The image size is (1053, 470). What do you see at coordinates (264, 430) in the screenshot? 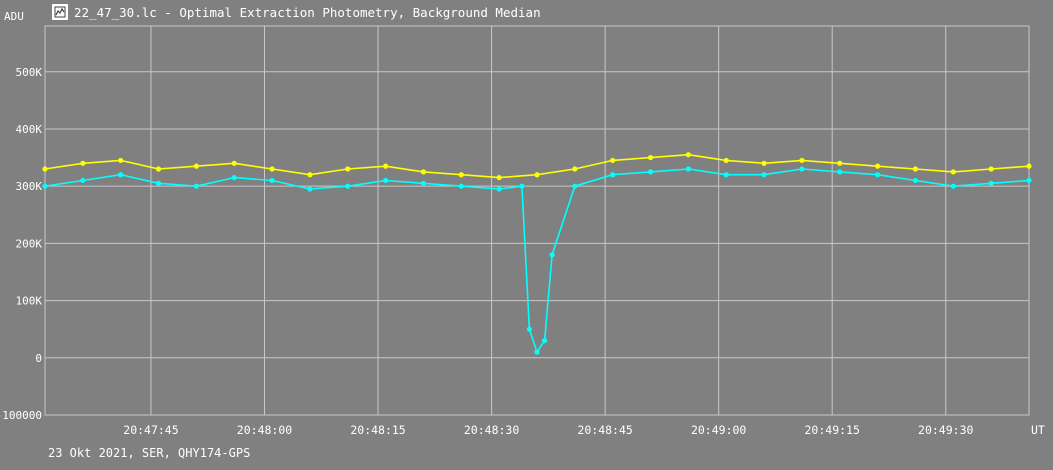
I see `x-tick-label: 20:48:00` at bounding box center [264, 430].